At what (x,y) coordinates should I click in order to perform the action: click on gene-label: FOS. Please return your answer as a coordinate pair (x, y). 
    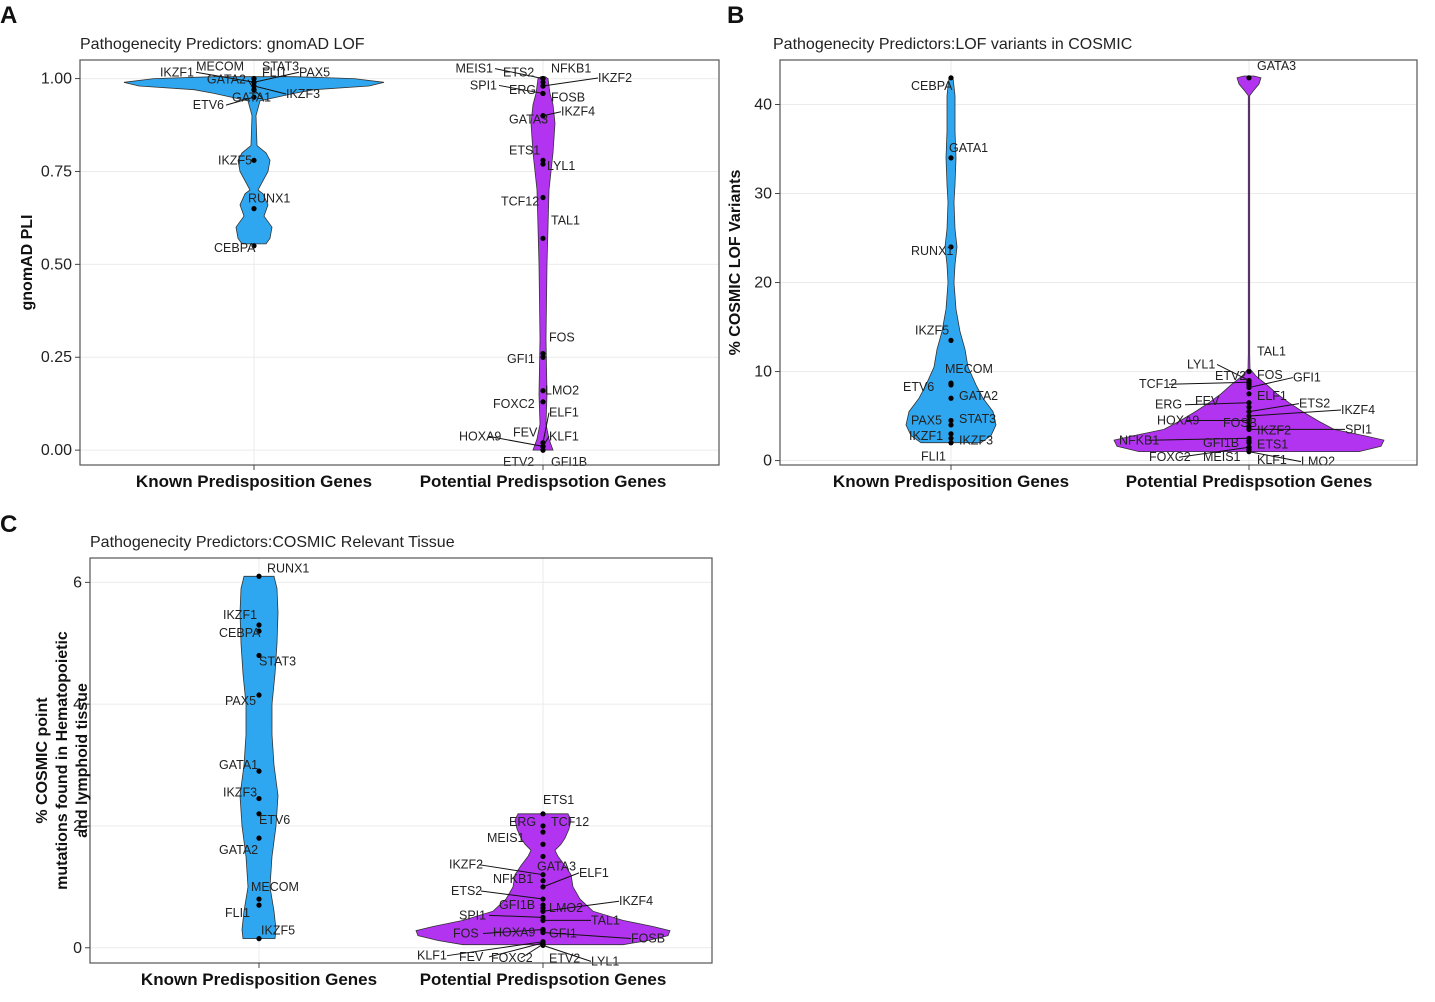
    Looking at the image, I should click on (1270, 375).